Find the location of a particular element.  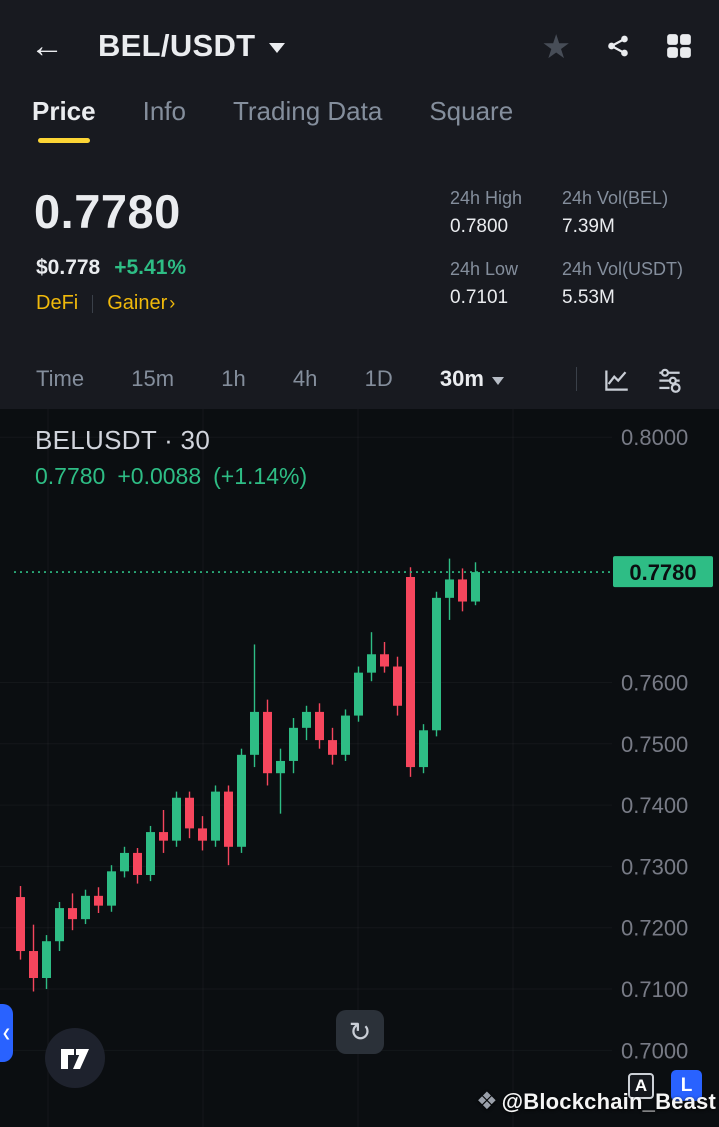

last-price-badge is located at coordinates (663, 572).